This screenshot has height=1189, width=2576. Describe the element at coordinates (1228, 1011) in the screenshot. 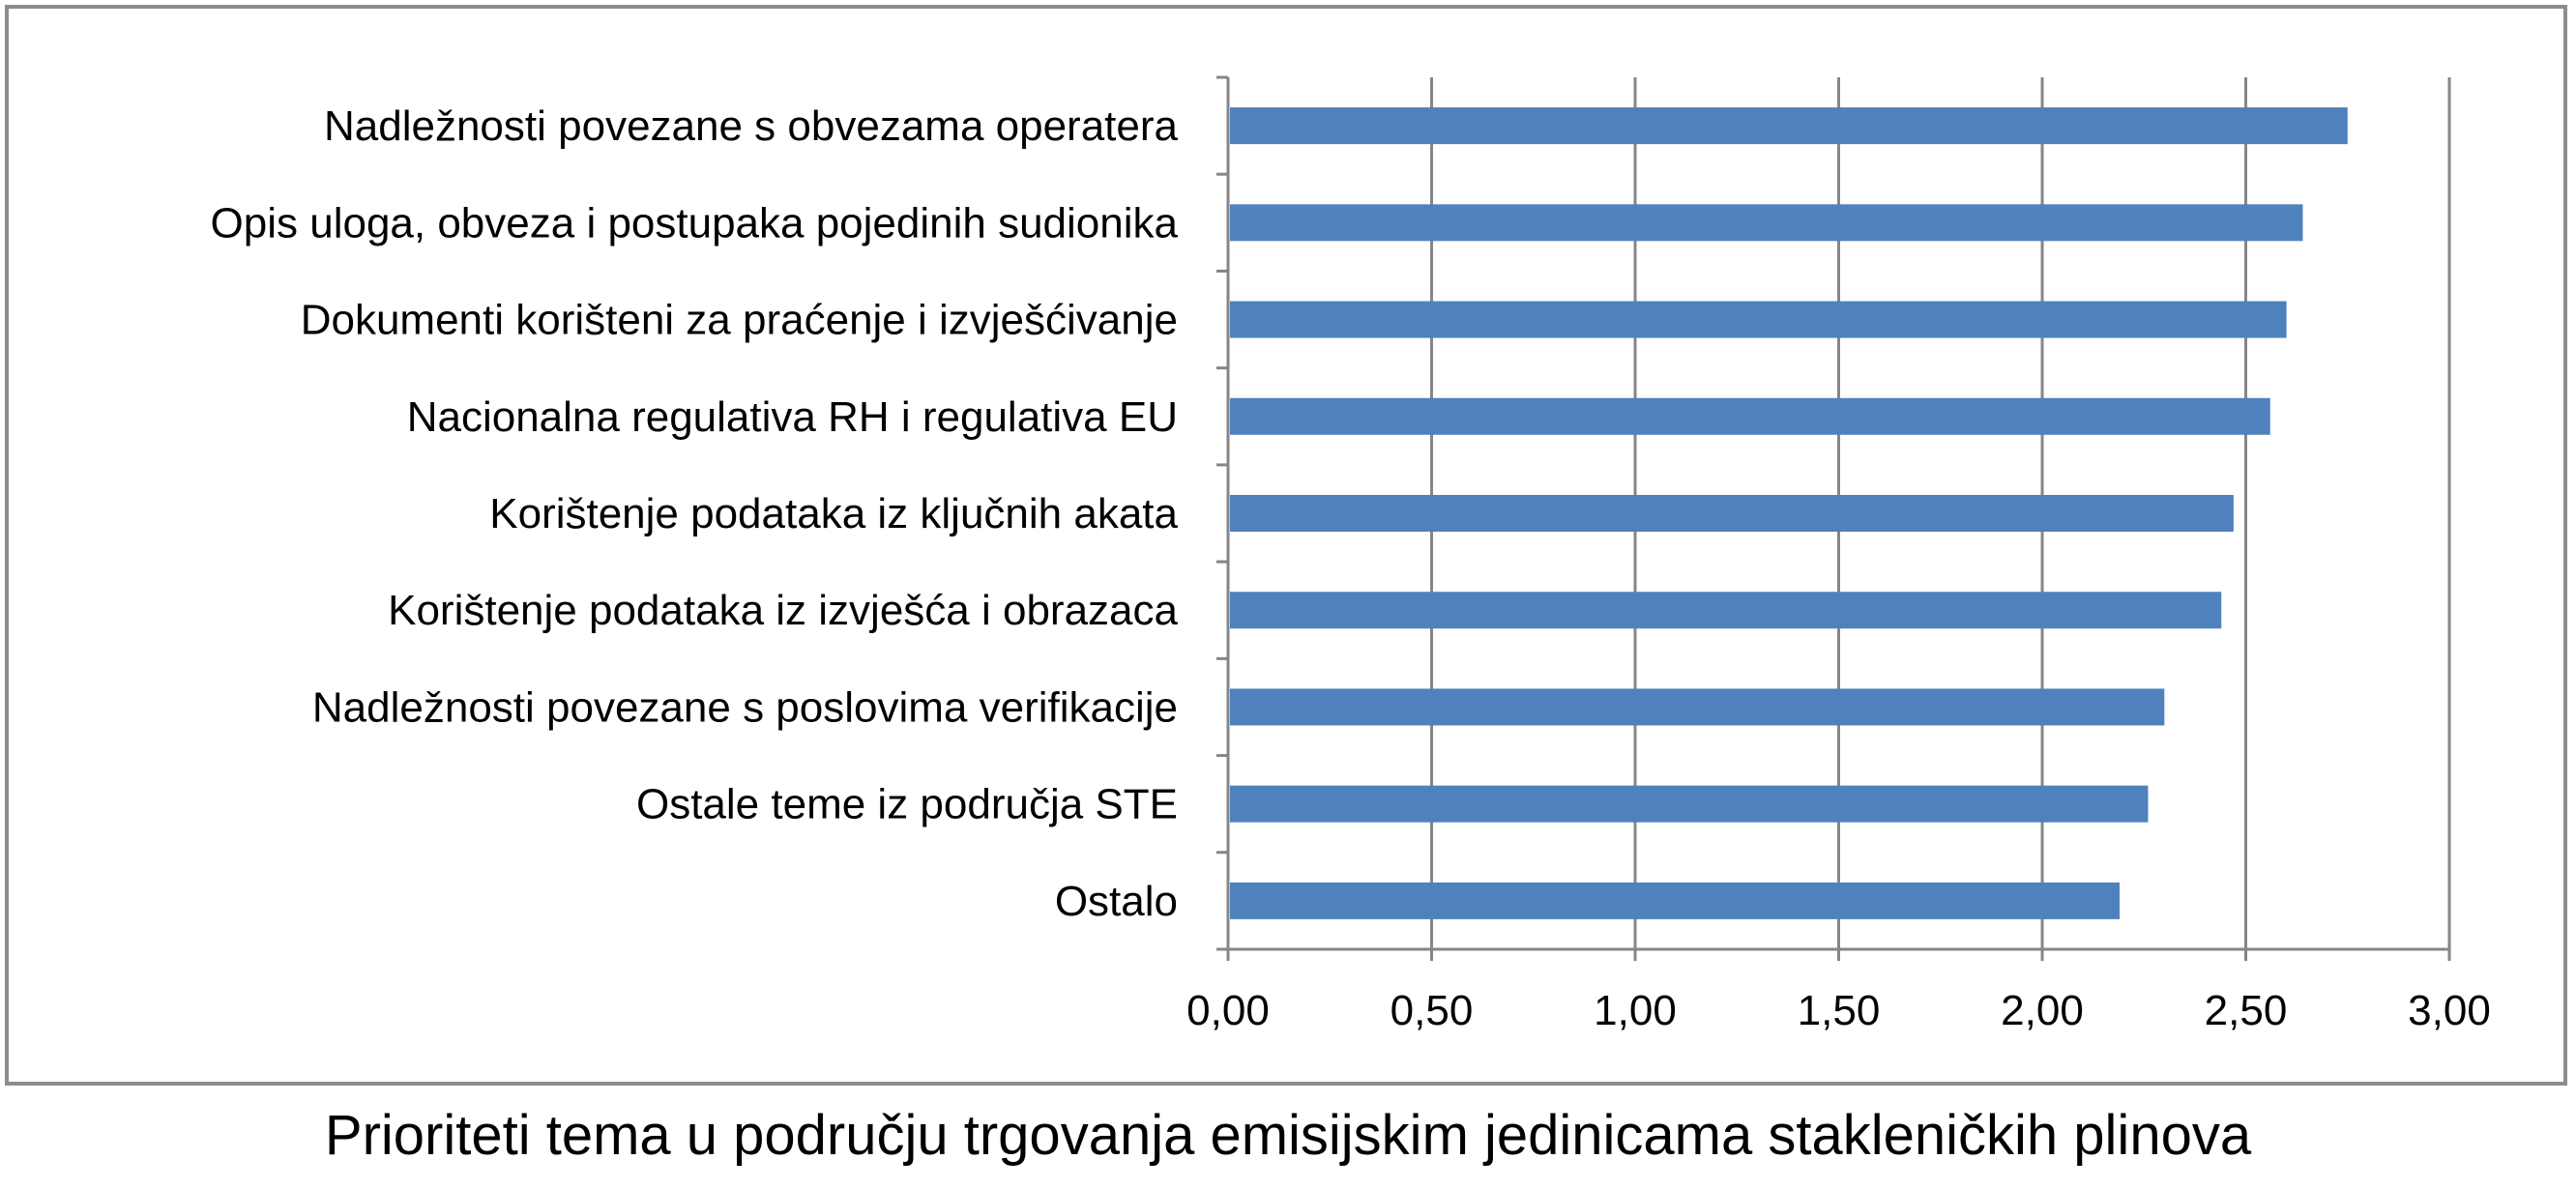

I see `x-tick-label: 0,00` at that location.